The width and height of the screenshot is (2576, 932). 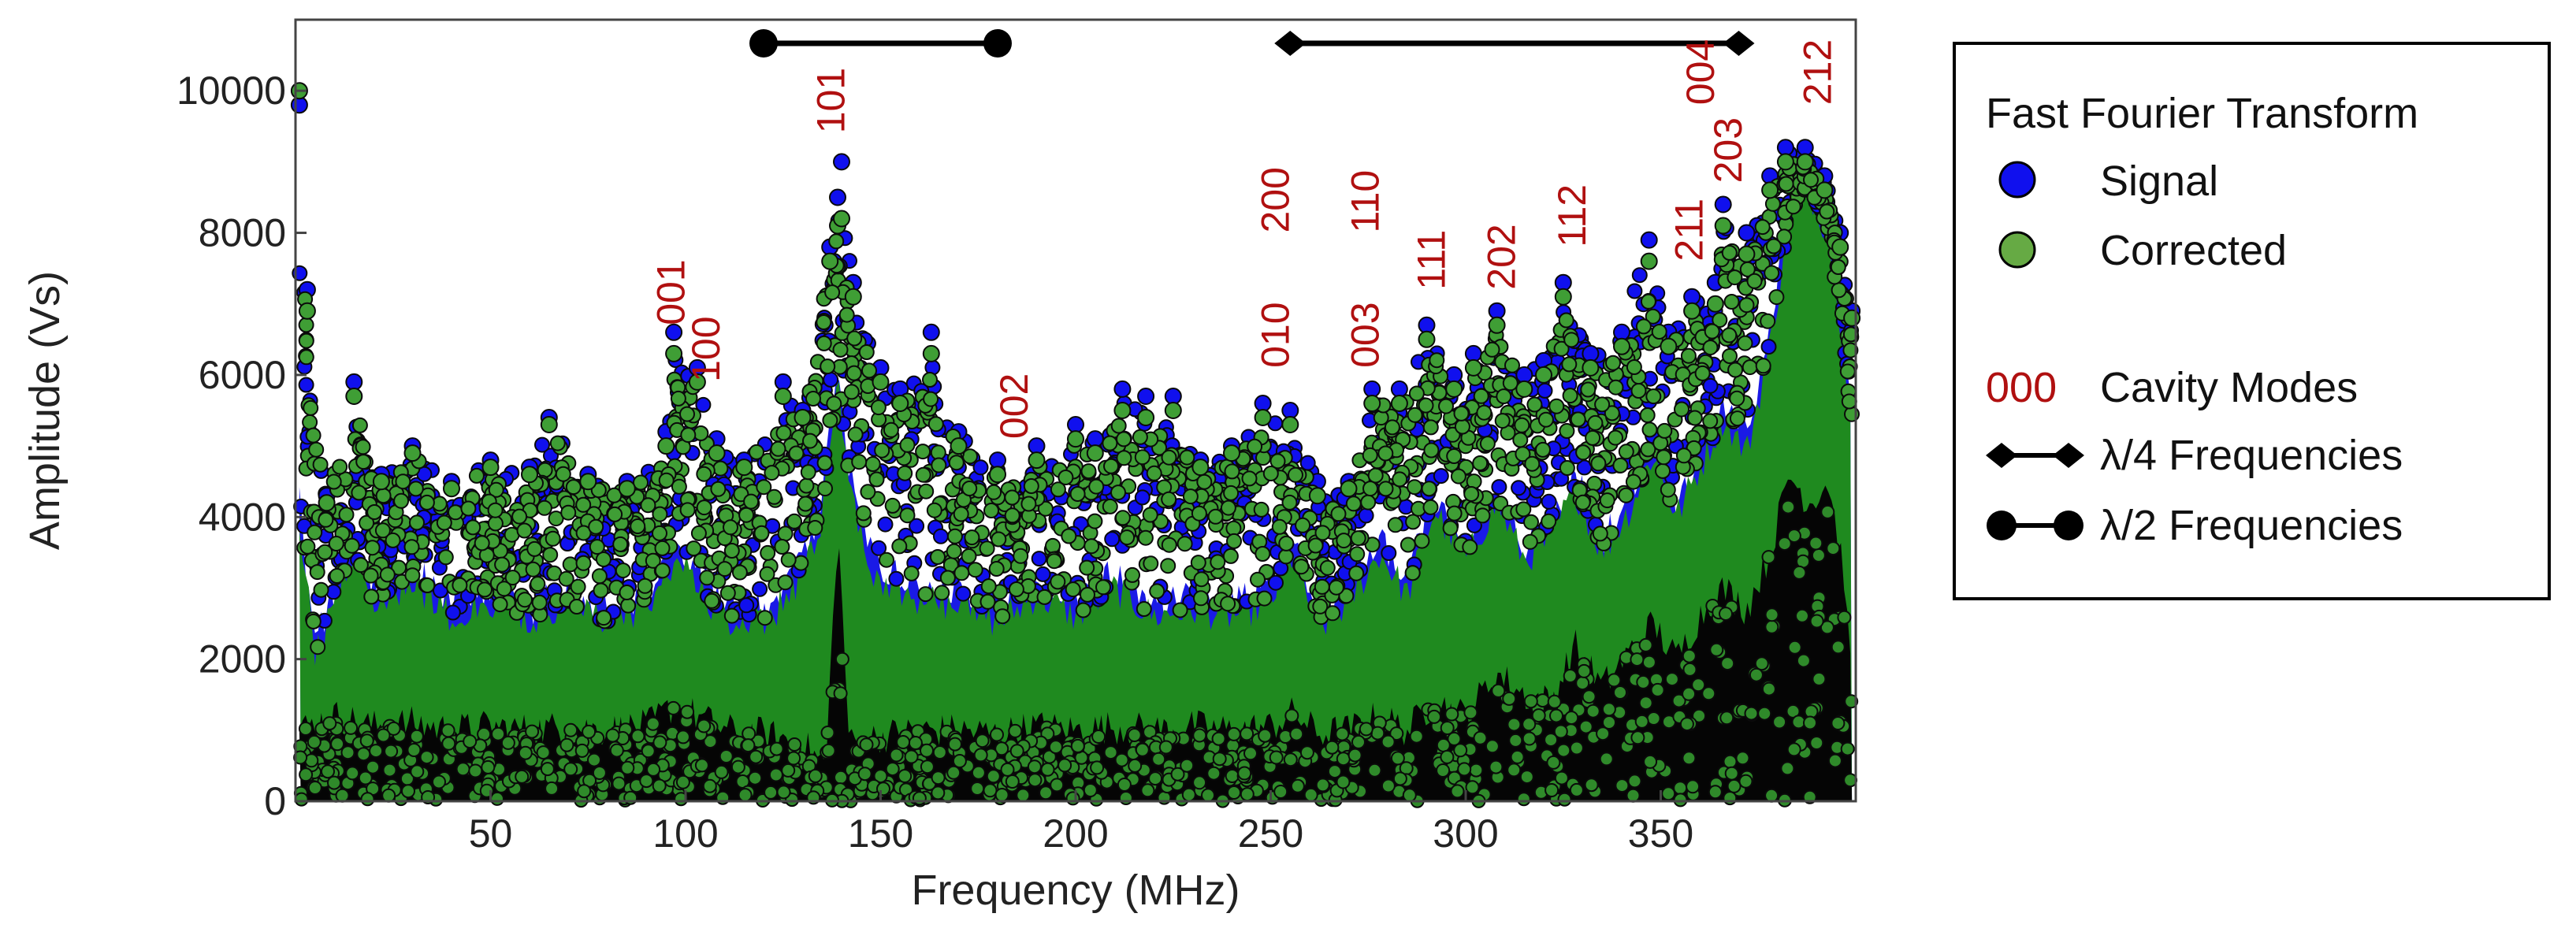 I want to click on mode-label-211: 211, so click(x=1689, y=230).